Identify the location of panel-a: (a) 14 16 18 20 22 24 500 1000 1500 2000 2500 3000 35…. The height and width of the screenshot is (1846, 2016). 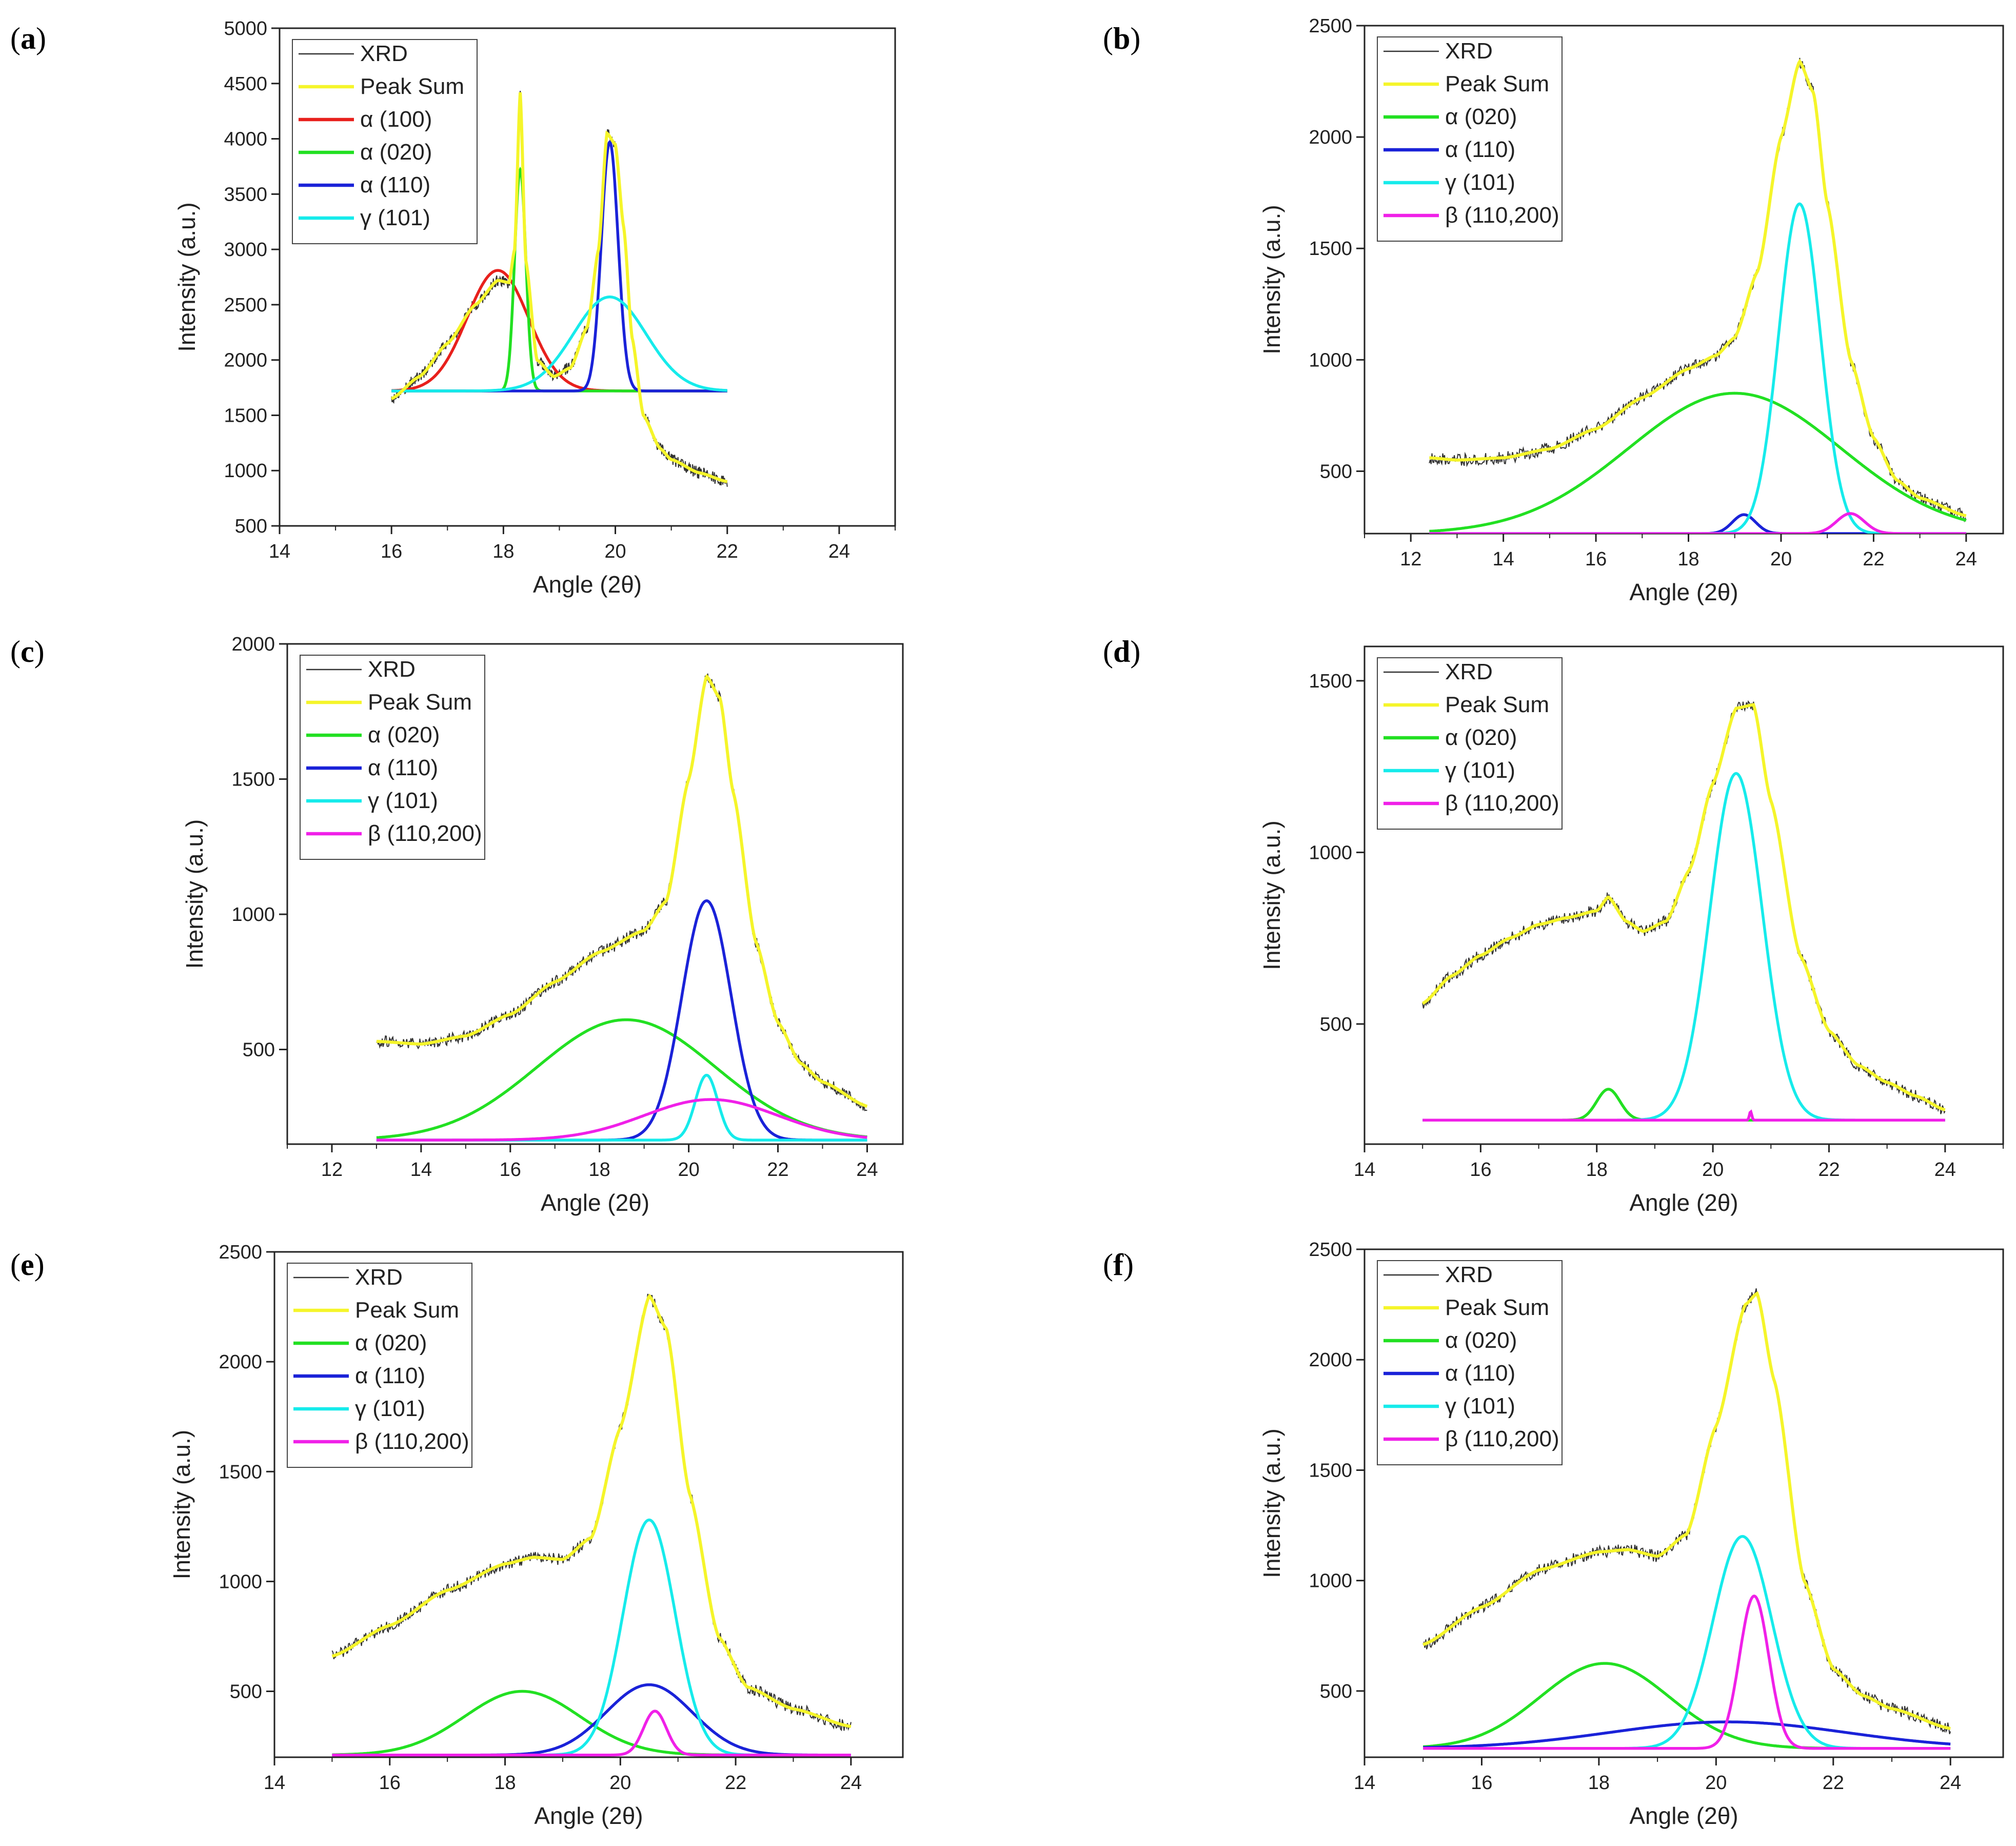
(453, 308).